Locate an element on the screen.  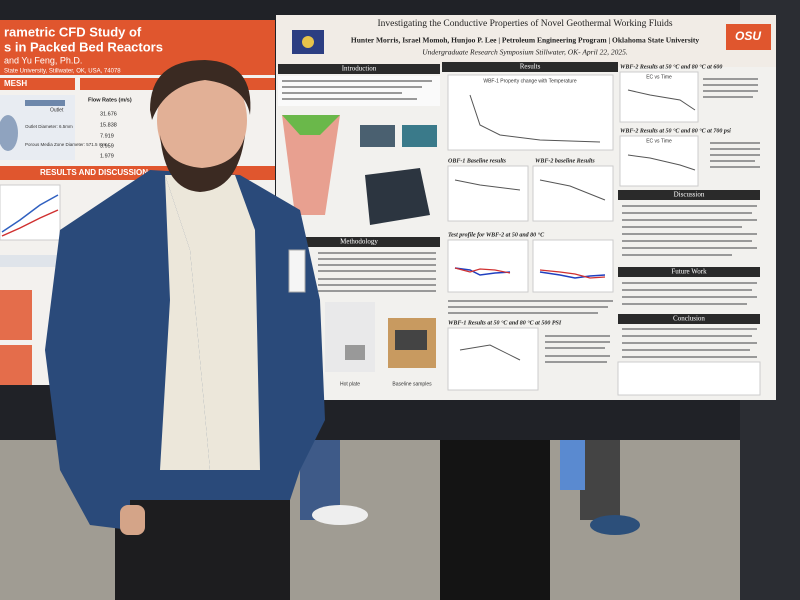
section-header: Introduction is located at coordinates (359, 69).